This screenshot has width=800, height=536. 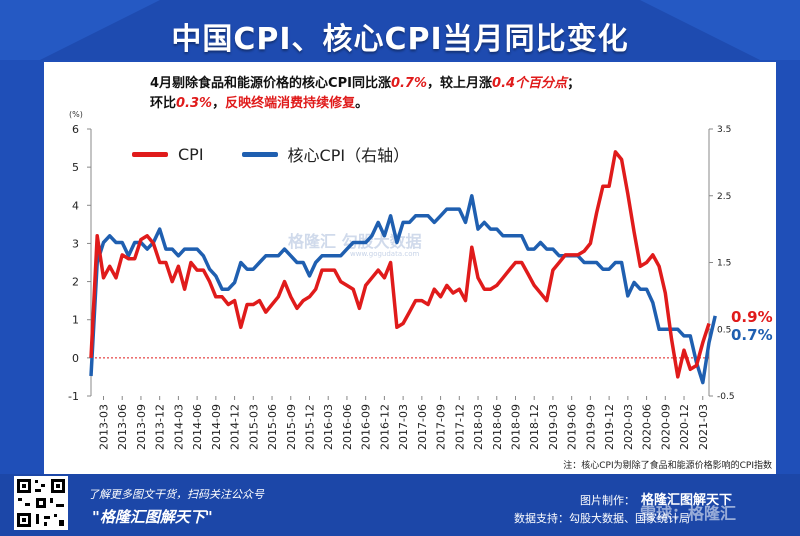 What do you see at coordinates (530, 83) in the screenshot?
I see `subtitle-highlight: 0.4个百分点` at bounding box center [530, 83].